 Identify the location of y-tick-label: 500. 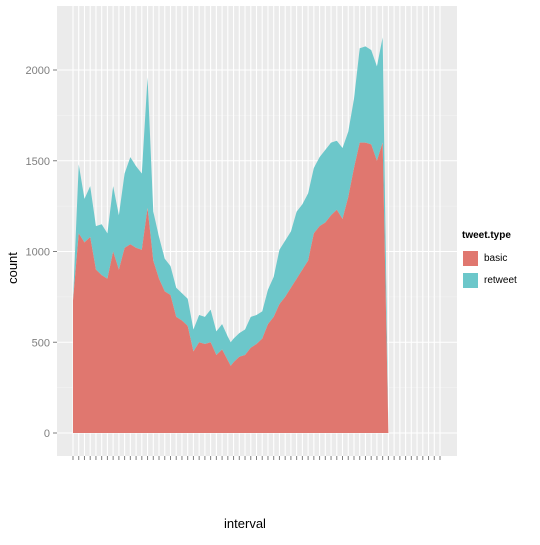
(41, 343).